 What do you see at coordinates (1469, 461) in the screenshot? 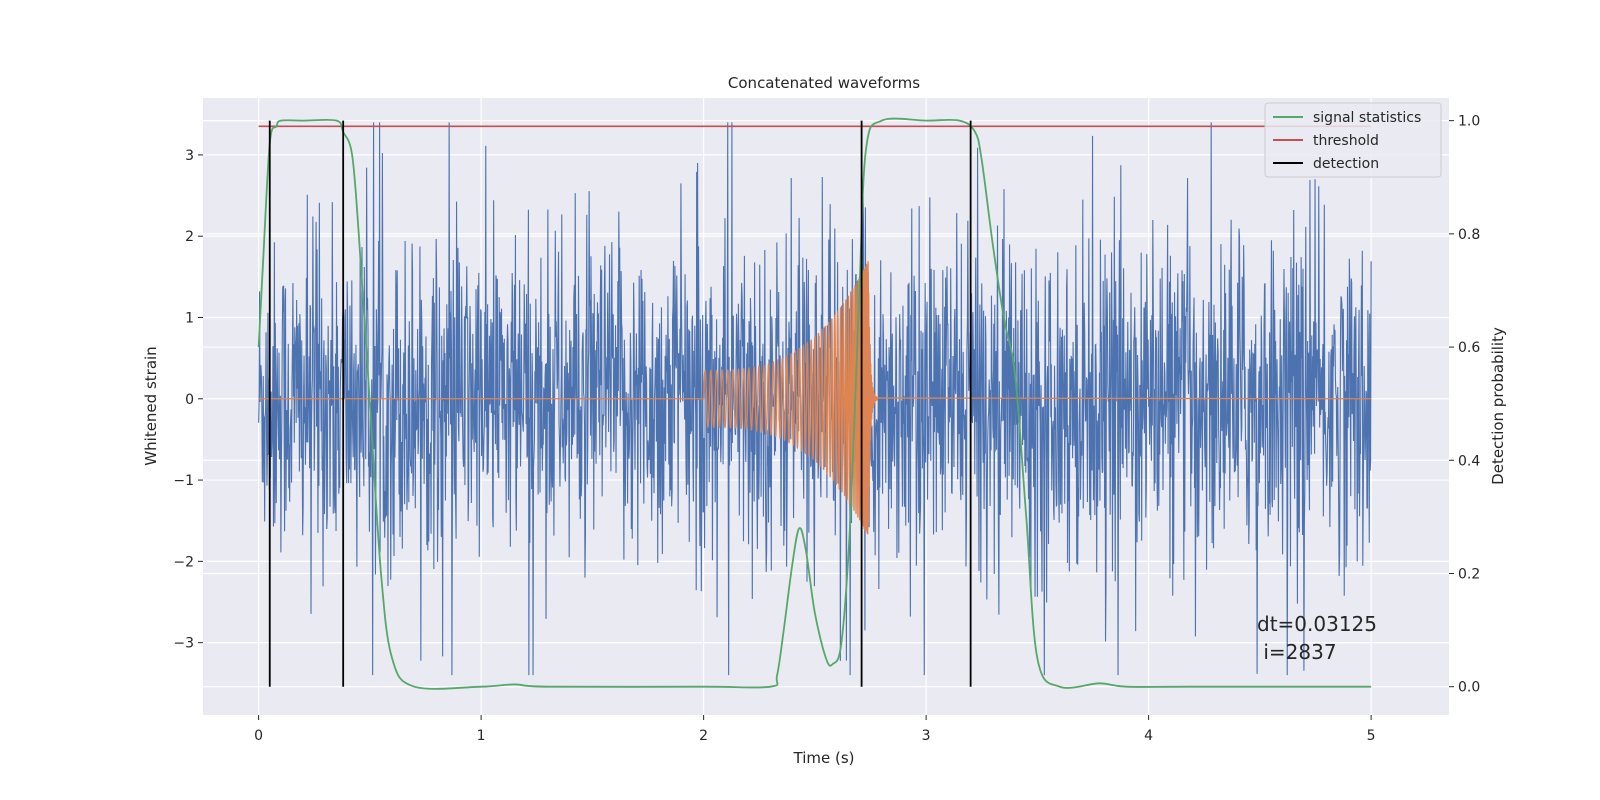
I see `y-right-tick-label: 0.4` at bounding box center [1469, 461].